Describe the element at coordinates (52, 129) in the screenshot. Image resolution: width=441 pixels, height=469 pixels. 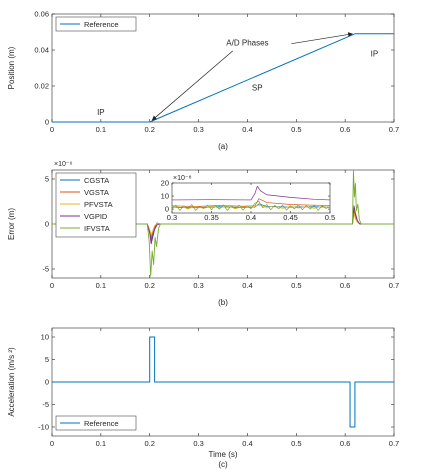
I see `chart-a-x-tick-label: 0` at that location.